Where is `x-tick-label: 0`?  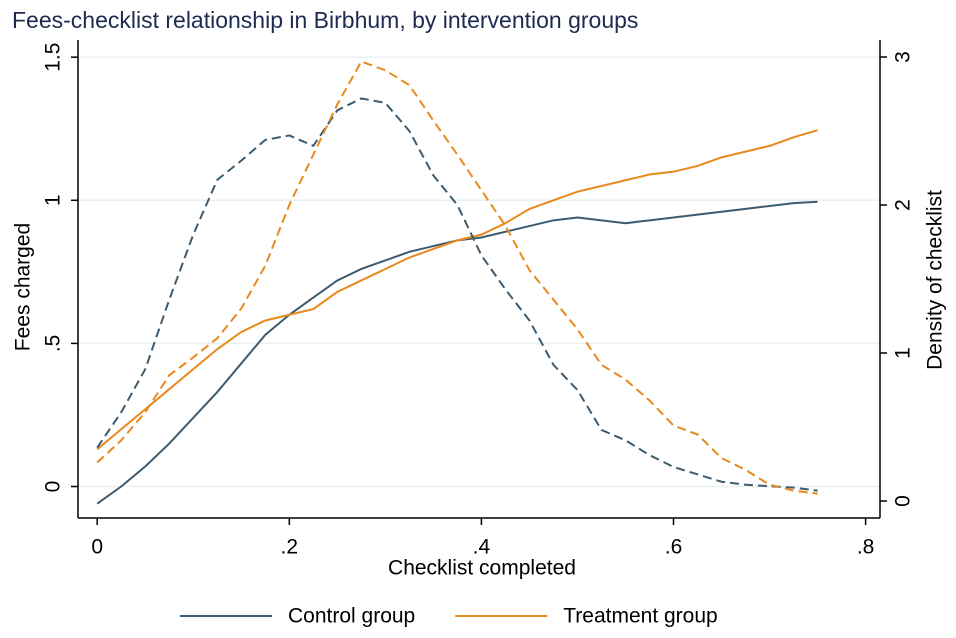
x-tick-label: 0 is located at coordinates (97, 547).